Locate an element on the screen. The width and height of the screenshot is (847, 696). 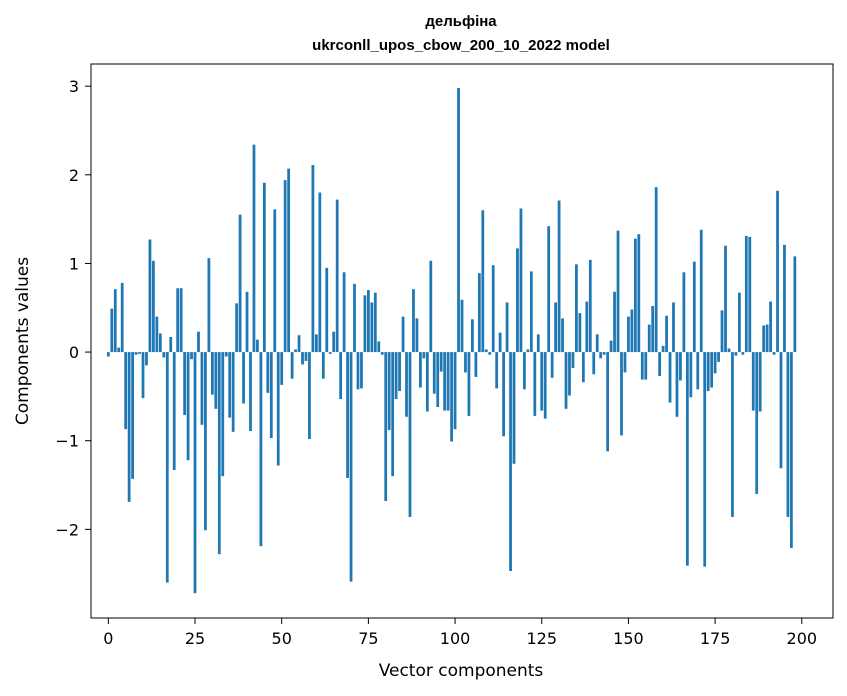
x-axis-label: Vector components is located at coordinates (461, 671).